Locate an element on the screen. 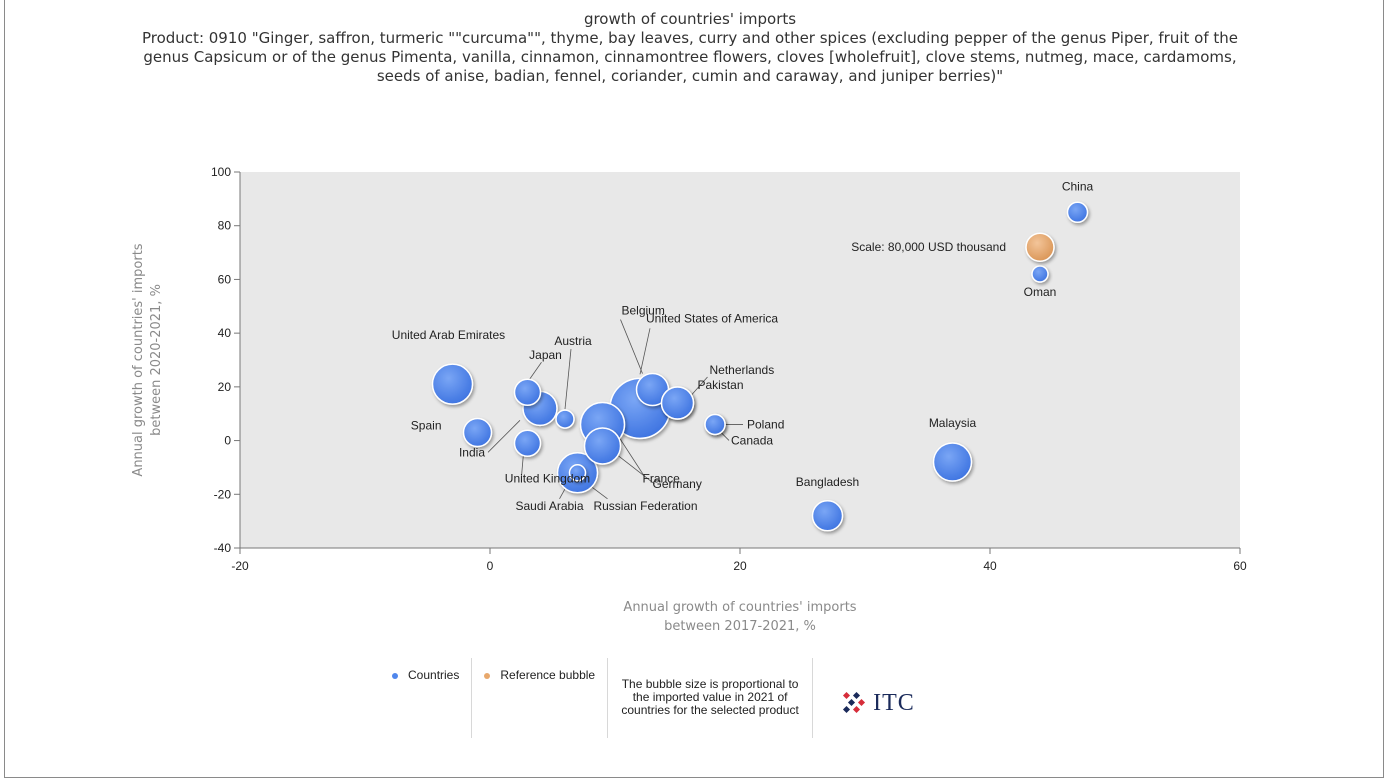  bubble-austria is located at coordinates (565, 419).